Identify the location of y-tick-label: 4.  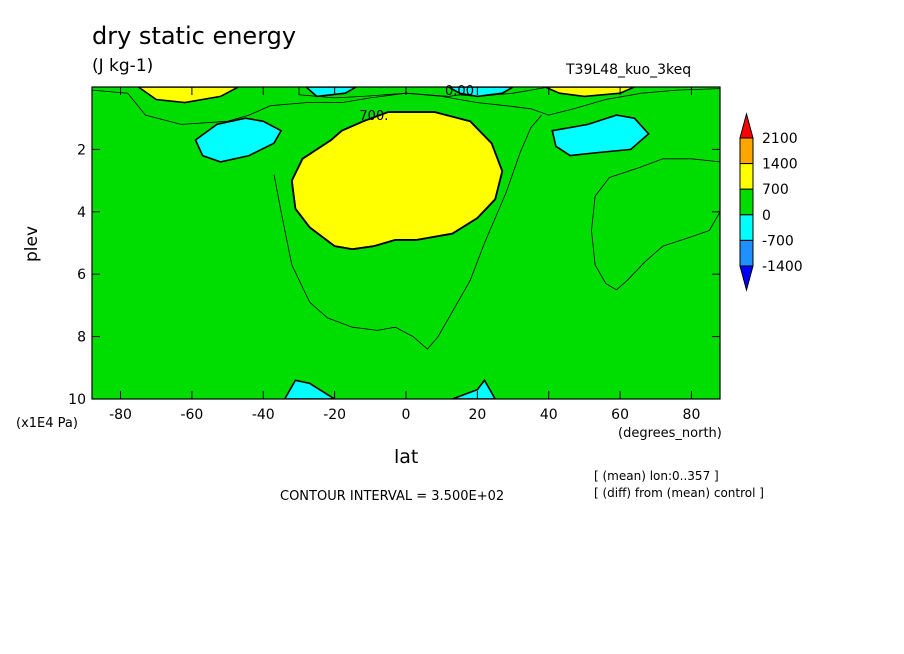
(81, 213).